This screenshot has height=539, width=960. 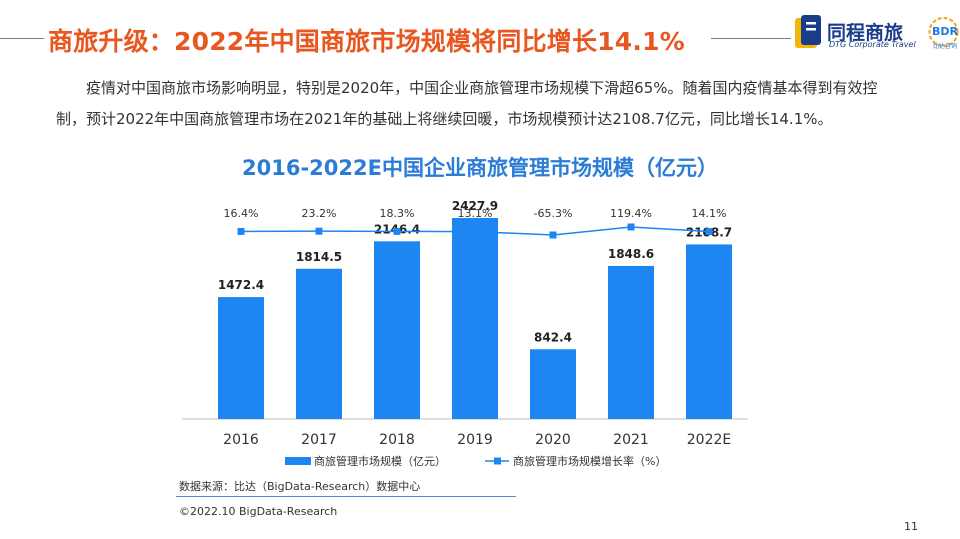 What do you see at coordinates (475, 206) in the screenshot?
I see `bar-label-2019: 2427.9` at bounding box center [475, 206].